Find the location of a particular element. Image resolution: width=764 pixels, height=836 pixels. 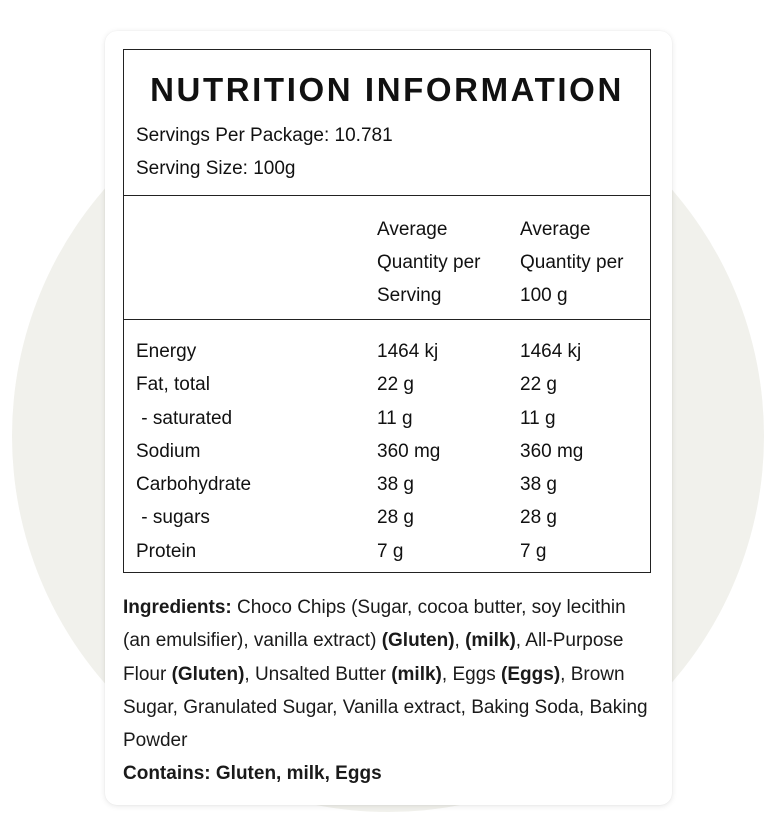

nutrient-name: Protein is located at coordinates (166, 551).